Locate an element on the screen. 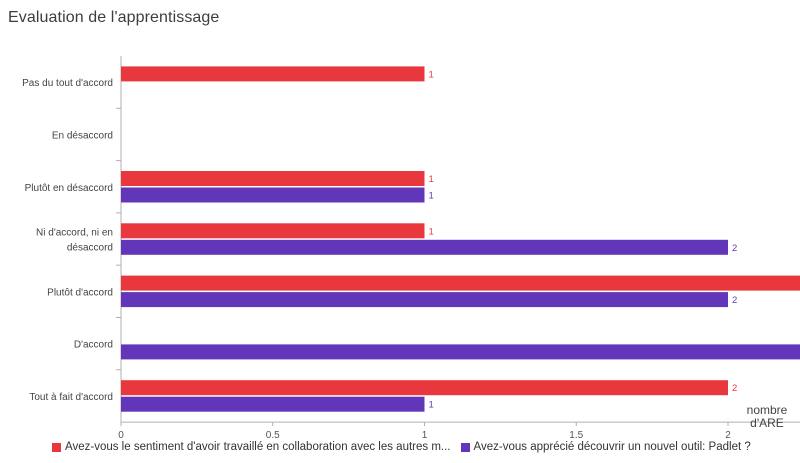 The image size is (800, 463). y-category-label: désaccord is located at coordinates (90, 248).